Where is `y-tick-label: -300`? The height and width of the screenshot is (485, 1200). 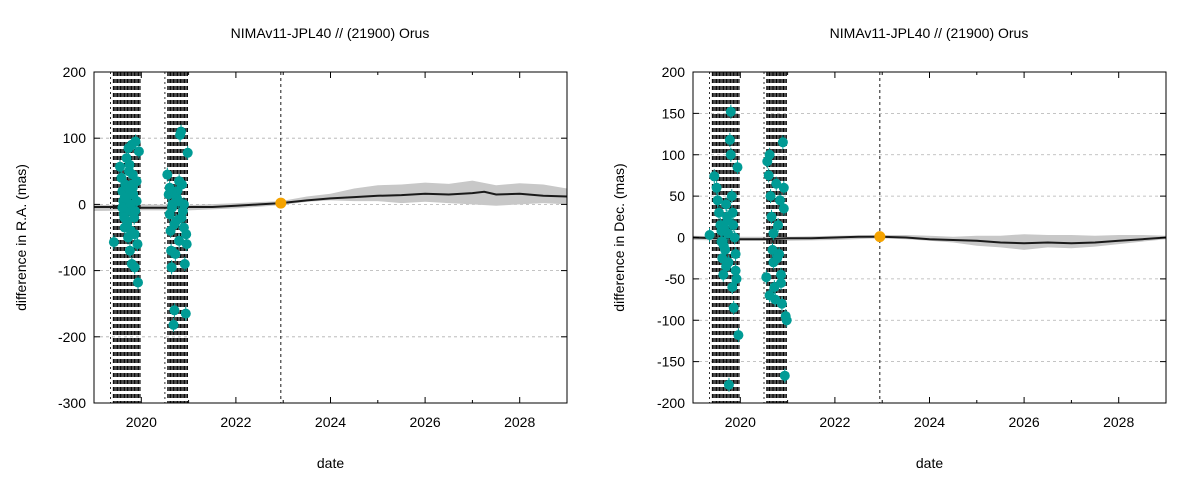
y-tick-label: -300 is located at coordinates (72, 403).